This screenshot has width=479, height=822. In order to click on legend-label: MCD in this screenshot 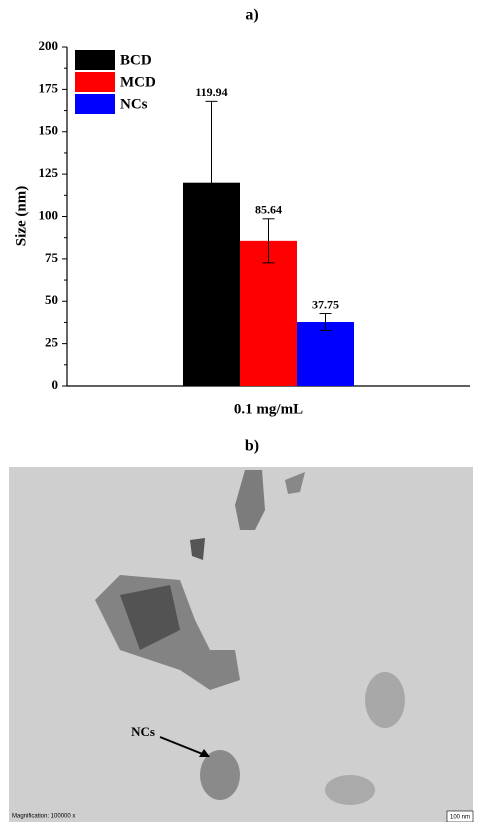, I will do `click(138, 82)`.